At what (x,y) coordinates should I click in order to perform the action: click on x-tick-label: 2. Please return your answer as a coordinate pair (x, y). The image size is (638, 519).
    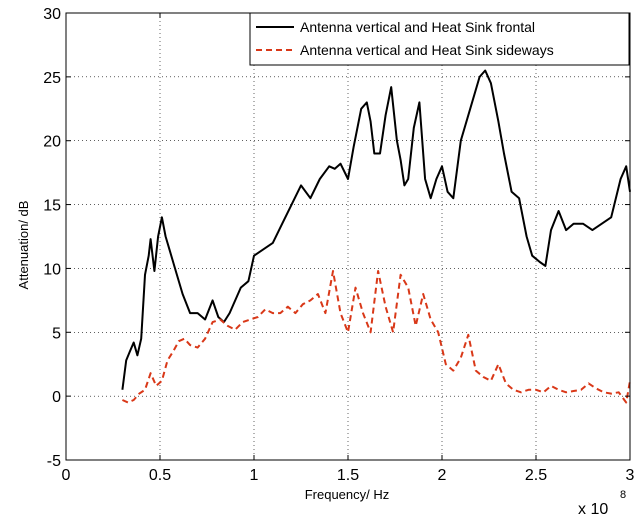
    Looking at the image, I should click on (442, 475).